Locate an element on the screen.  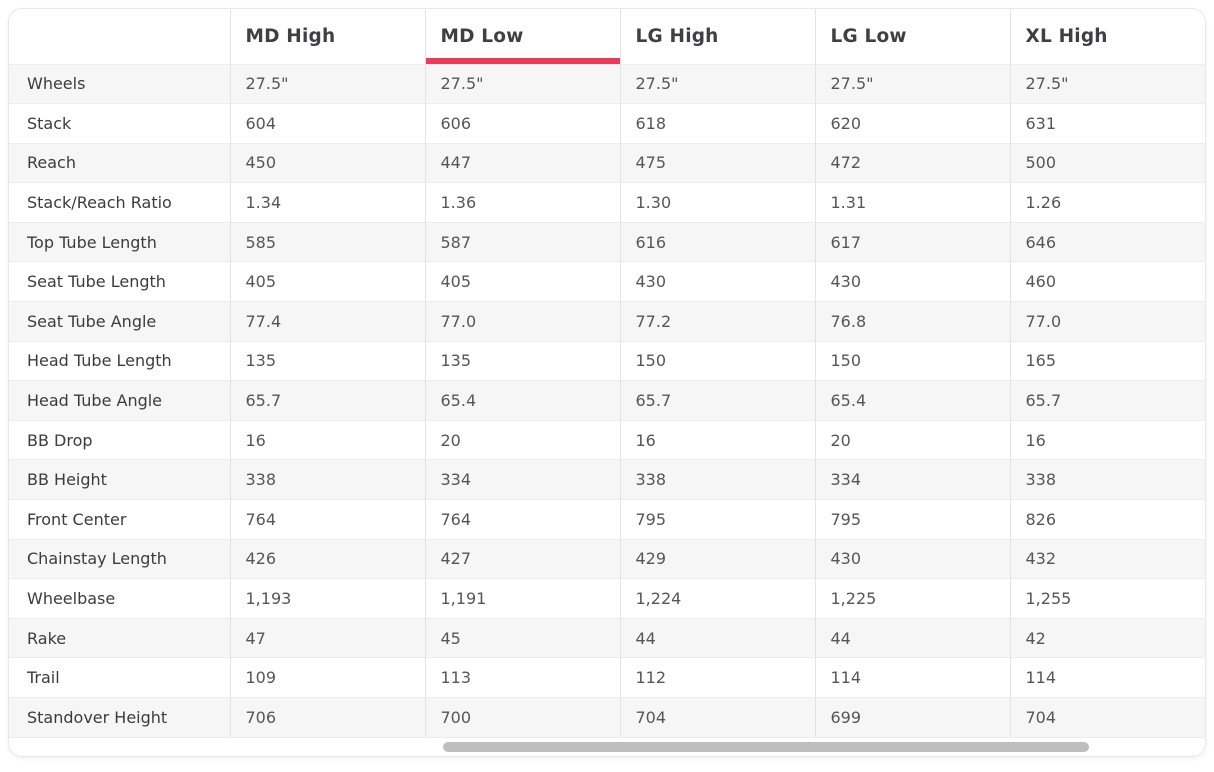
table-row: Rake 47 45 44 44 42 is located at coordinates (607, 637).